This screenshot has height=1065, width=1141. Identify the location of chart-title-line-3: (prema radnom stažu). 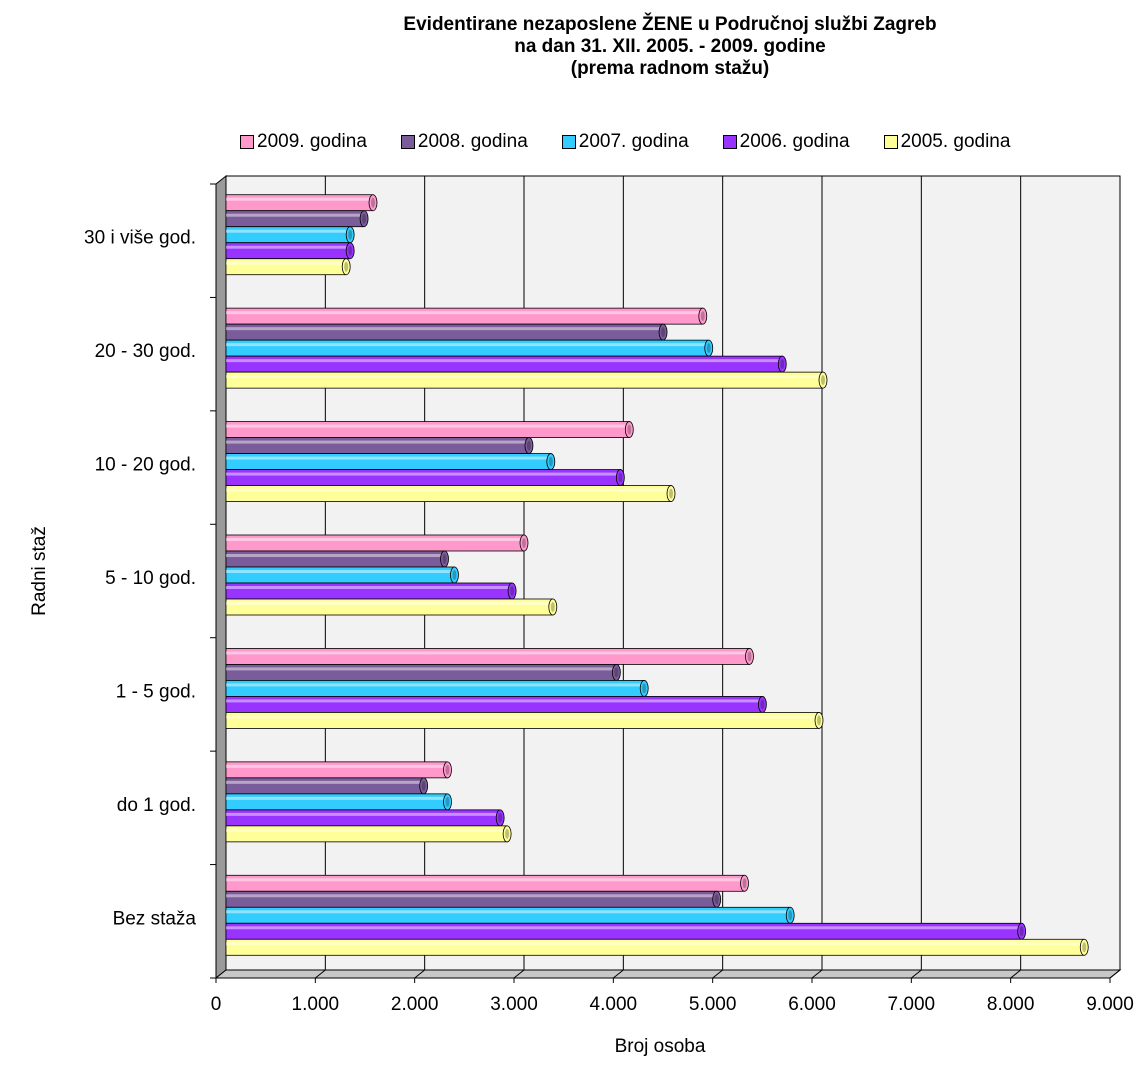
(670, 68).